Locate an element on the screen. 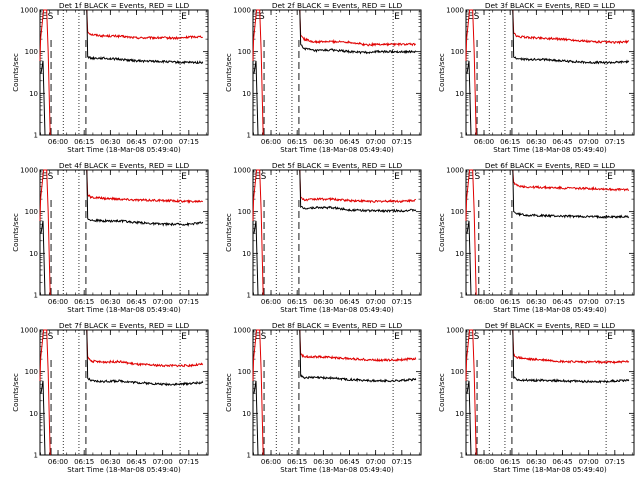  chart-title: Det 7f BLACK = Events, RED = LLD is located at coordinates (124, 325).